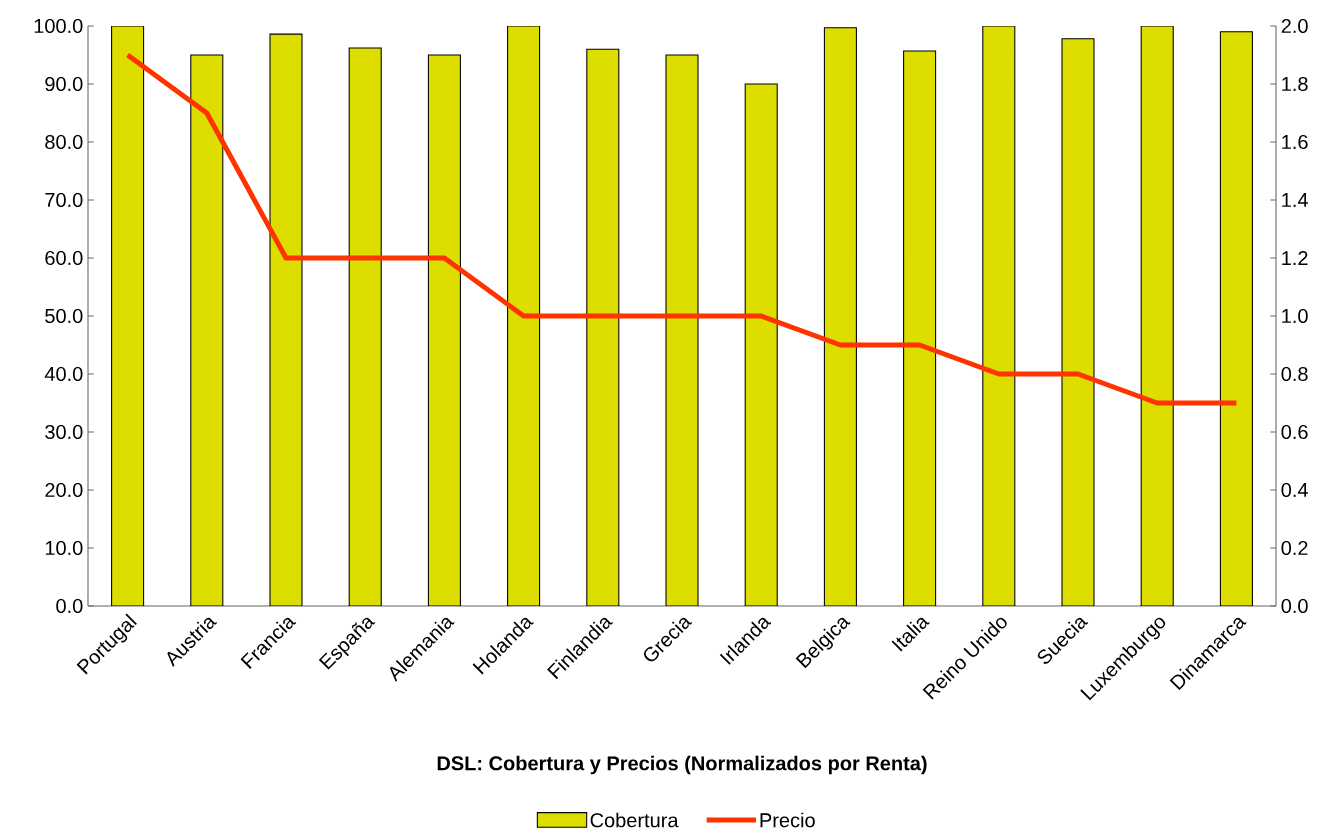  Describe the element at coordinates (1295, 142) in the screenshot. I see `y2-tick-label: 1.6` at that location.